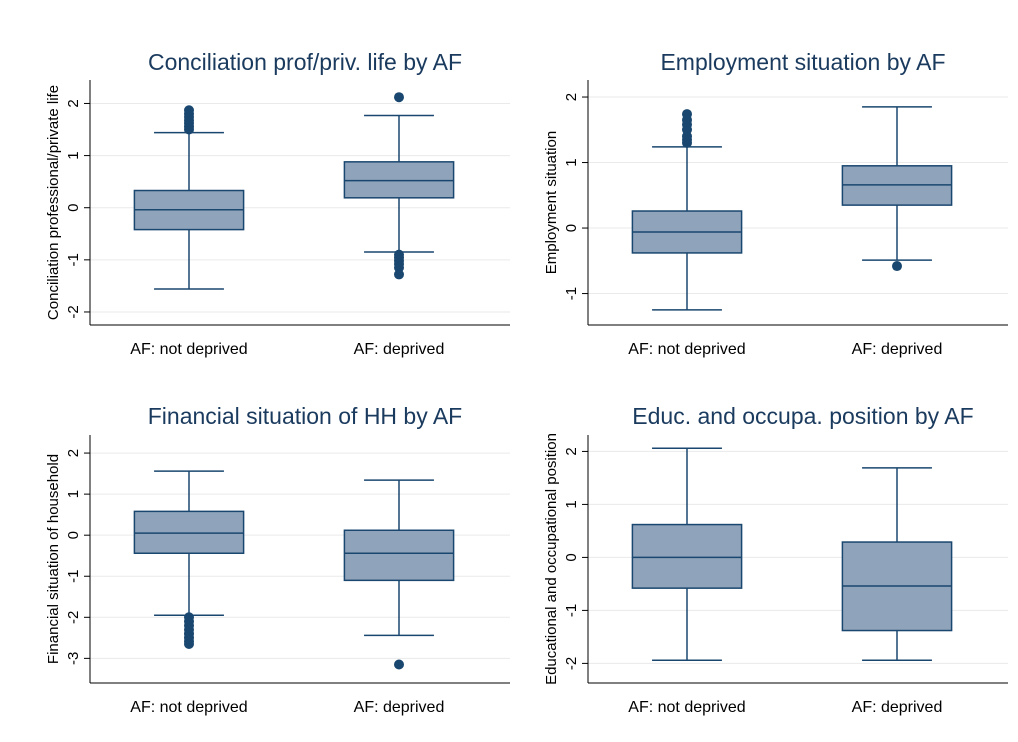 The image size is (1018, 742). What do you see at coordinates (802, 416) in the screenshot?
I see `chart-title: Educ. and occupa. position by AF` at bounding box center [802, 416].